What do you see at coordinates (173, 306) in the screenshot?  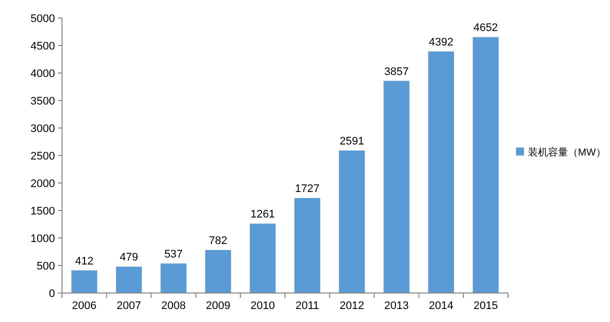 I see `x-tick-label: 2008` at bounding box center [173, 306].